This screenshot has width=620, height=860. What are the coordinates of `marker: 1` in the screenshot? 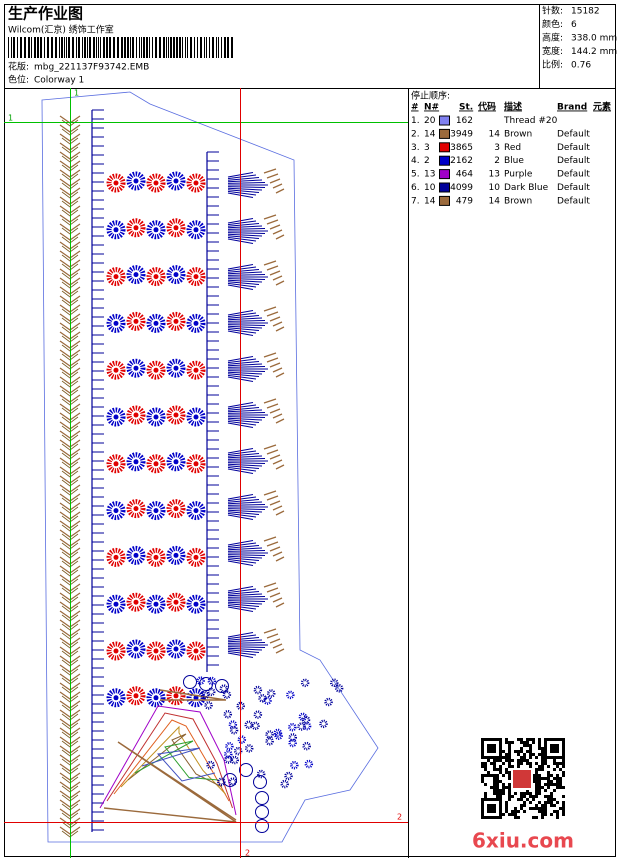 It's located at (76, 93).